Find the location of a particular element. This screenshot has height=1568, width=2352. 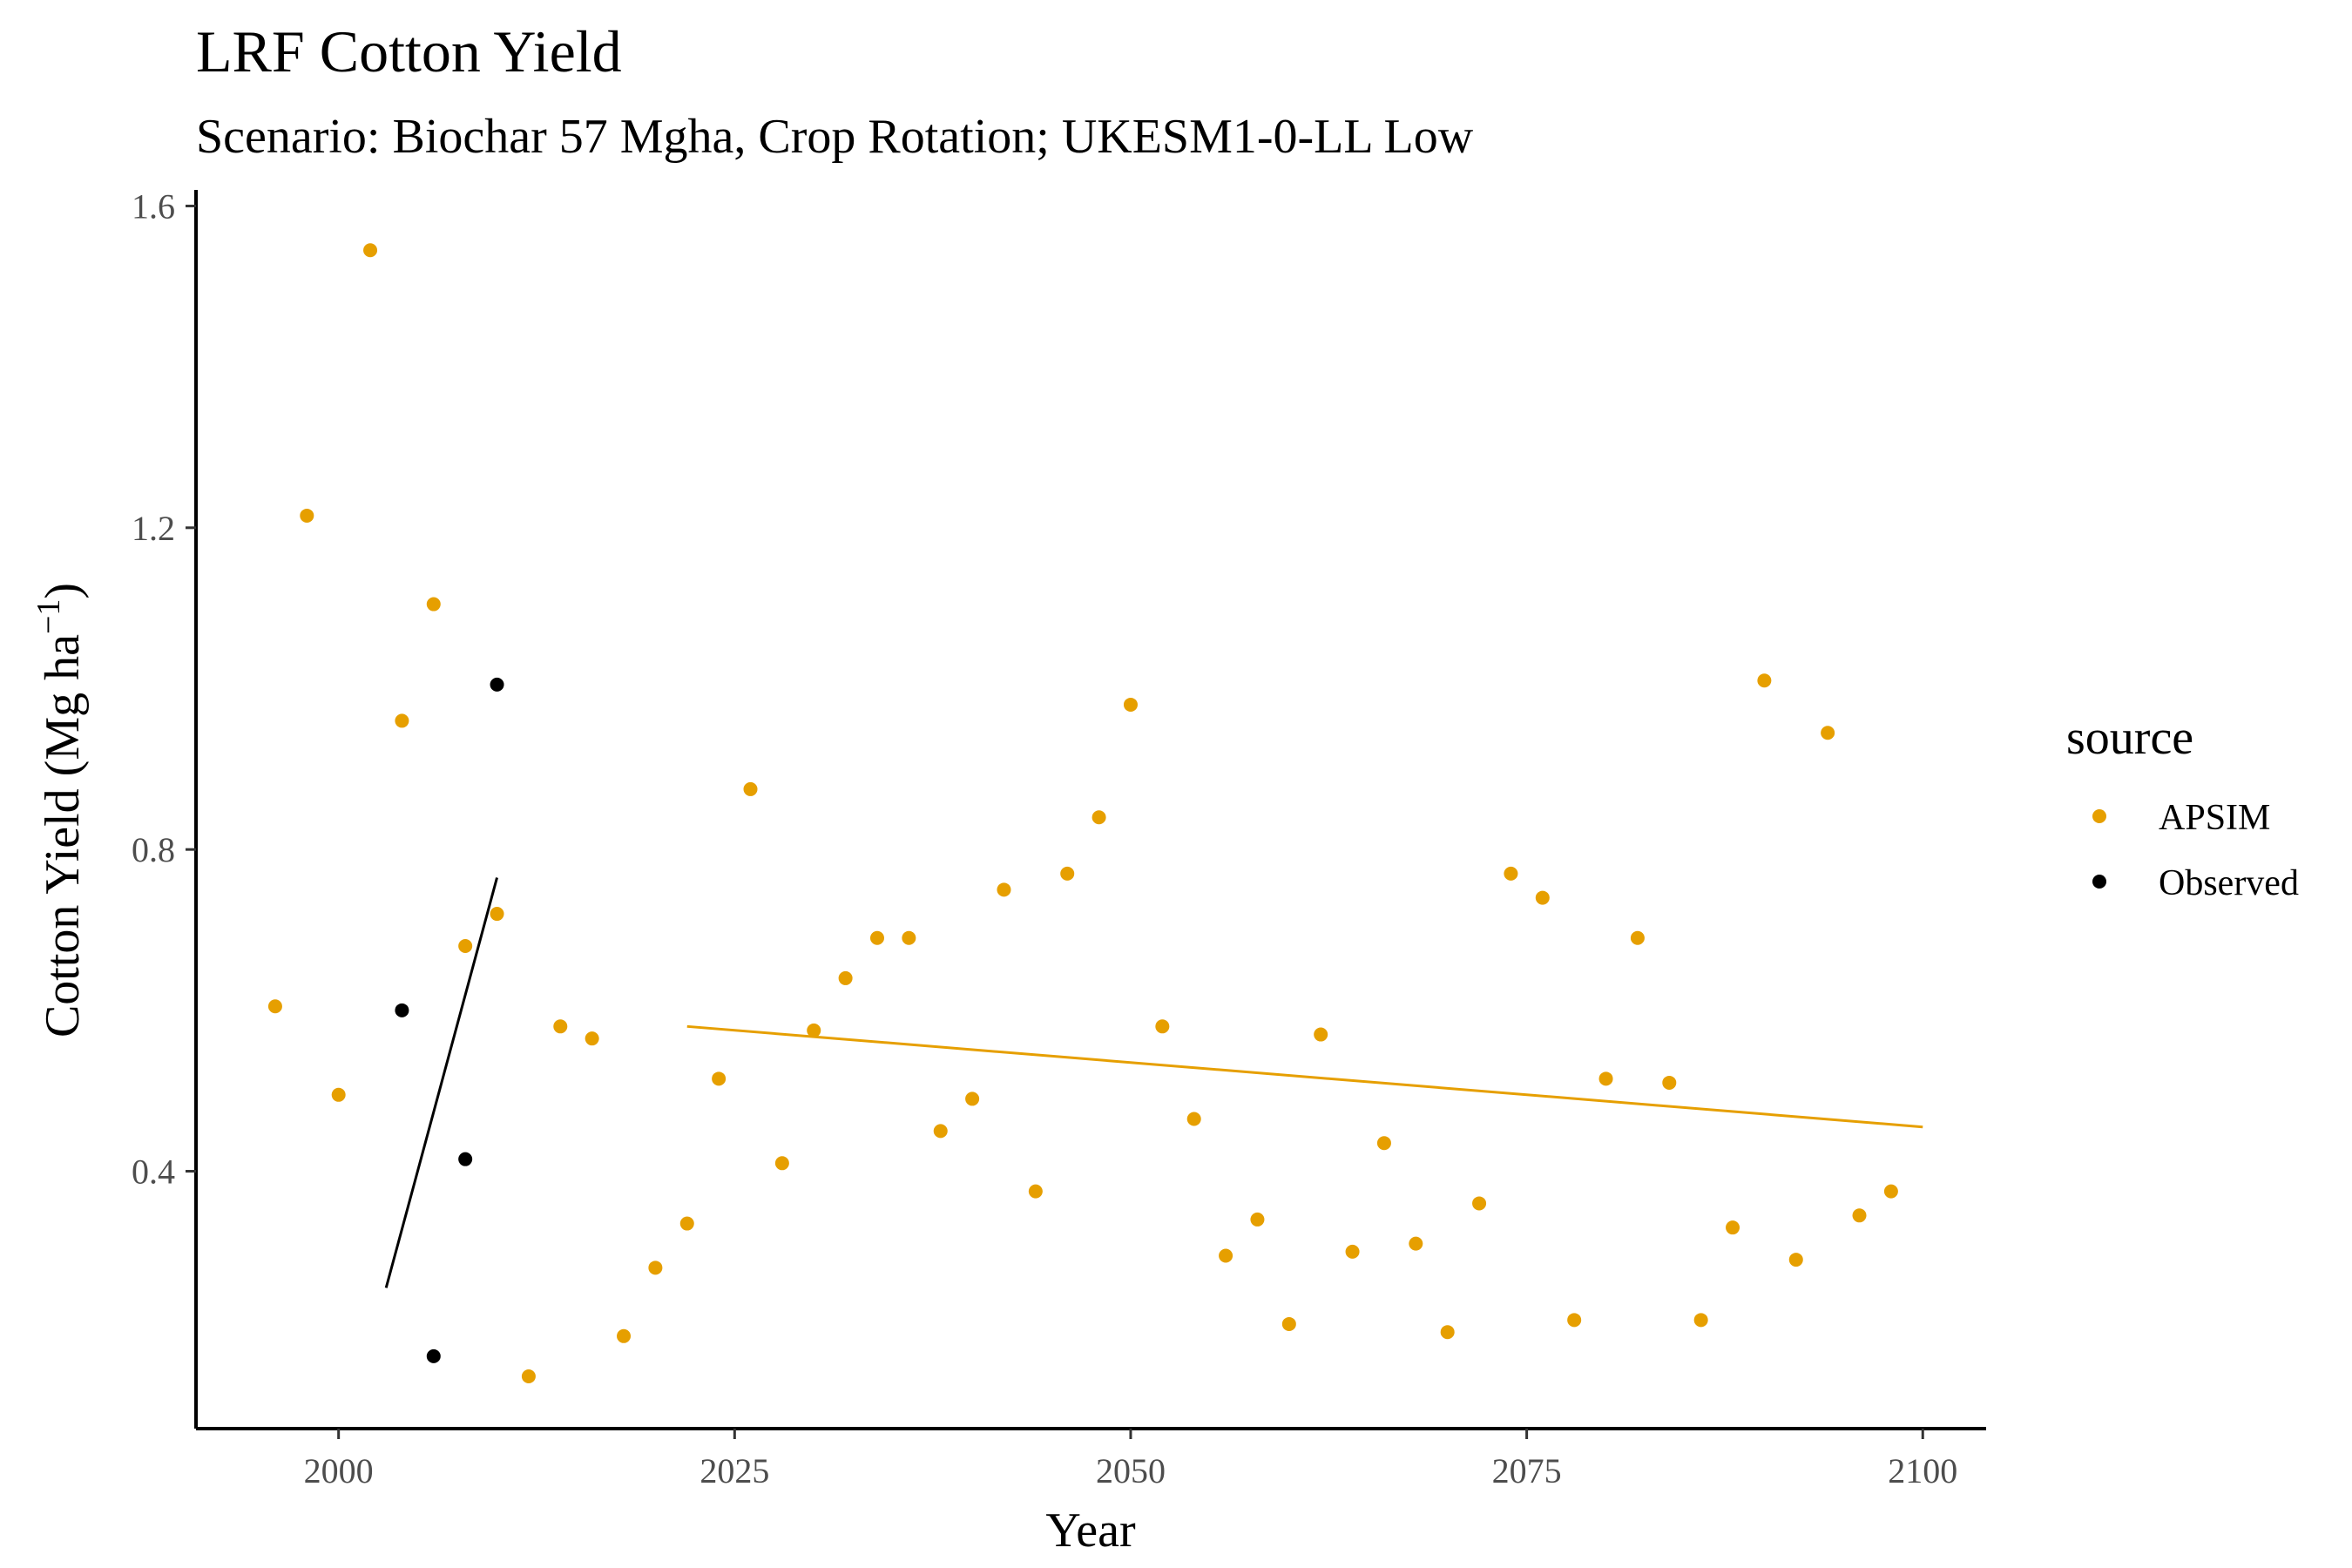

x-tick-label: 2000 is located at coordinates (339, 1470).